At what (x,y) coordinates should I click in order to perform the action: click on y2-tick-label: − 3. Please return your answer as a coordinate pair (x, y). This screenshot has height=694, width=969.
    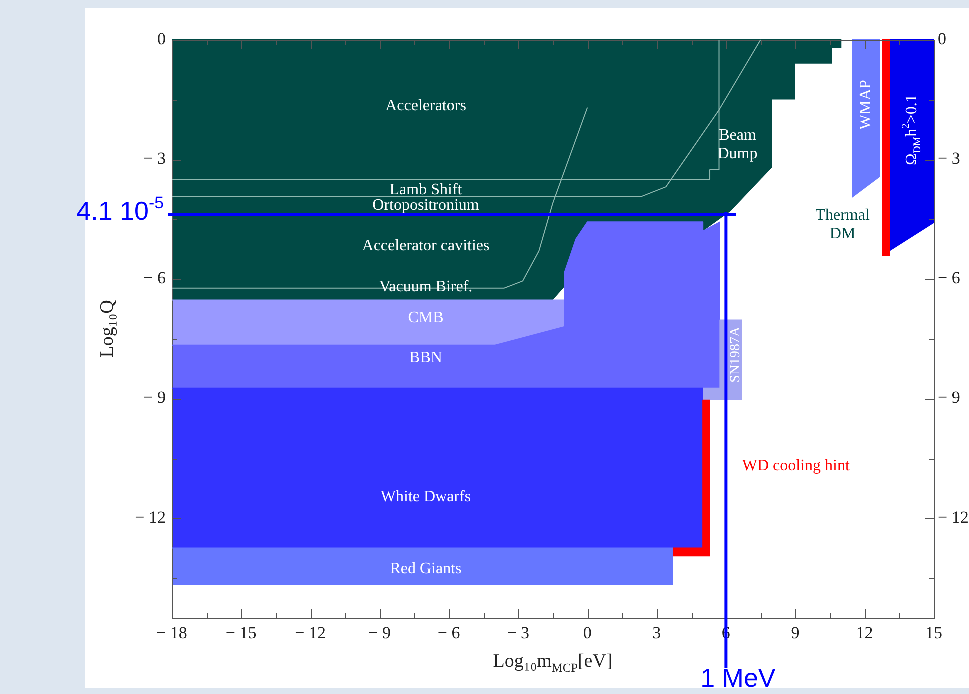
    Looking at the image, I should click on (949, 158).